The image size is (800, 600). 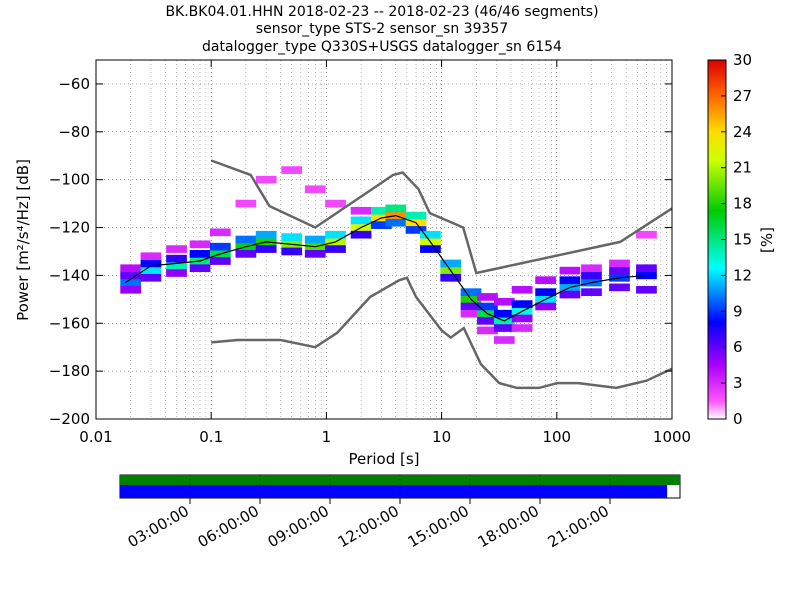 What do you see at coordinates (438, 526) in the screenshot?
I see `time-tick-label: 15:00:00` at bounding box center [438, 526].